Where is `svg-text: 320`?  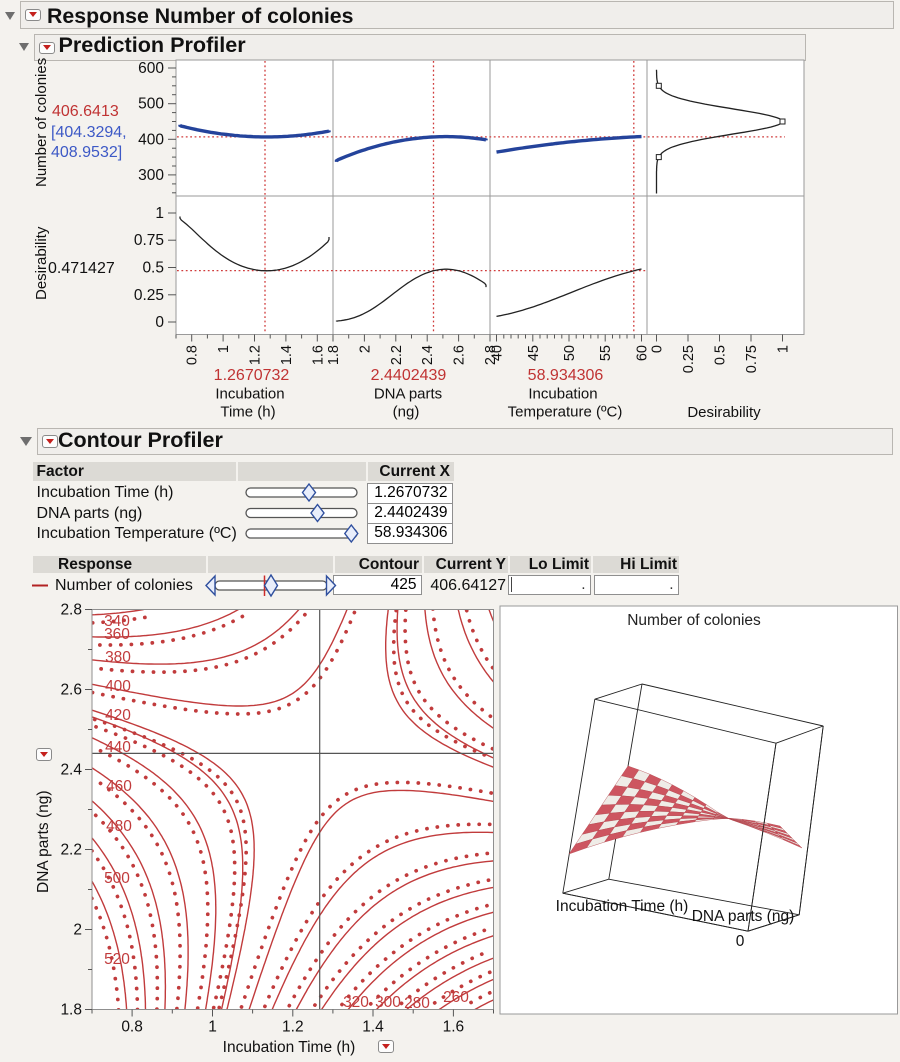 svg-text: 320 is located at coordinates (356, 1002).